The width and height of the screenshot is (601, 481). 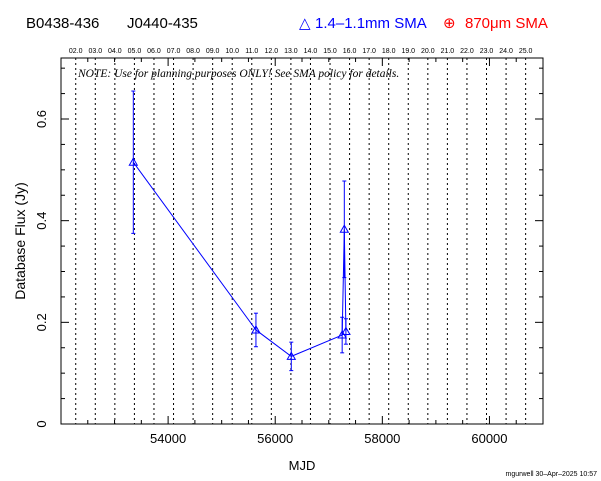 I want to click on top-tick-label: 12.0, so click(x=272, y=51).